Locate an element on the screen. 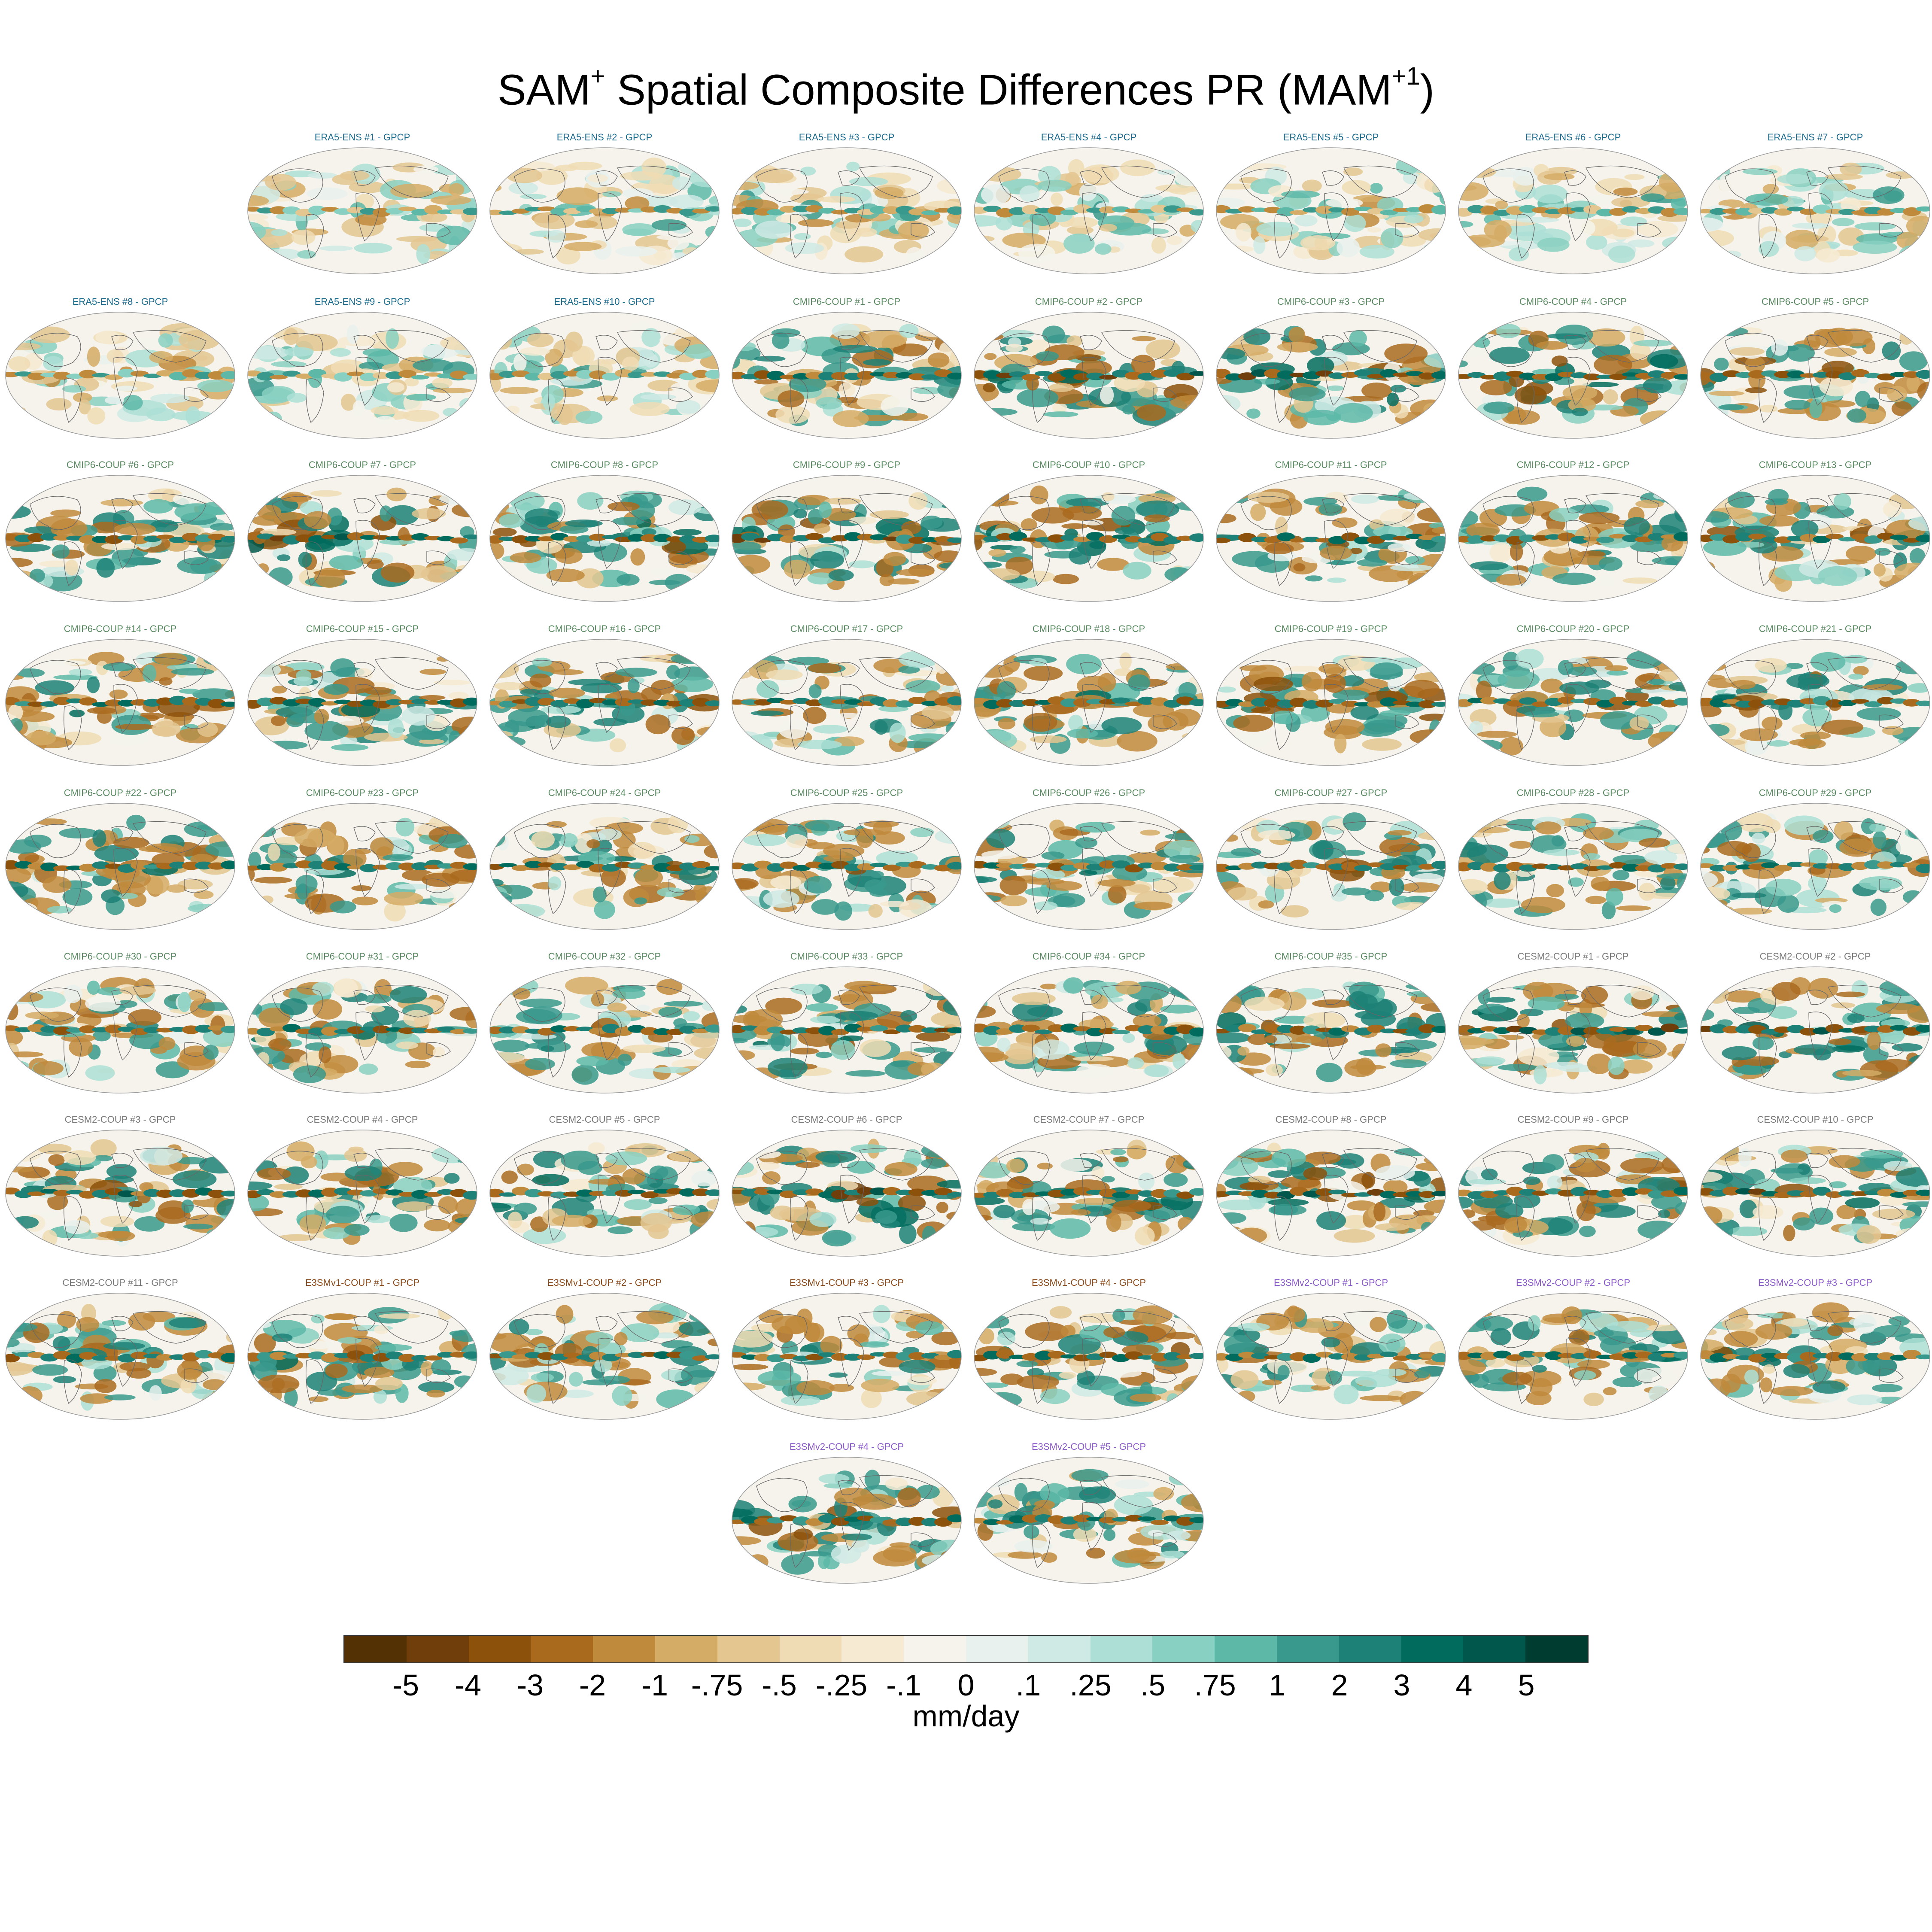  panel-title: CMIP6-COUP #18 - GPCP is located at coordinates (1089, 629).